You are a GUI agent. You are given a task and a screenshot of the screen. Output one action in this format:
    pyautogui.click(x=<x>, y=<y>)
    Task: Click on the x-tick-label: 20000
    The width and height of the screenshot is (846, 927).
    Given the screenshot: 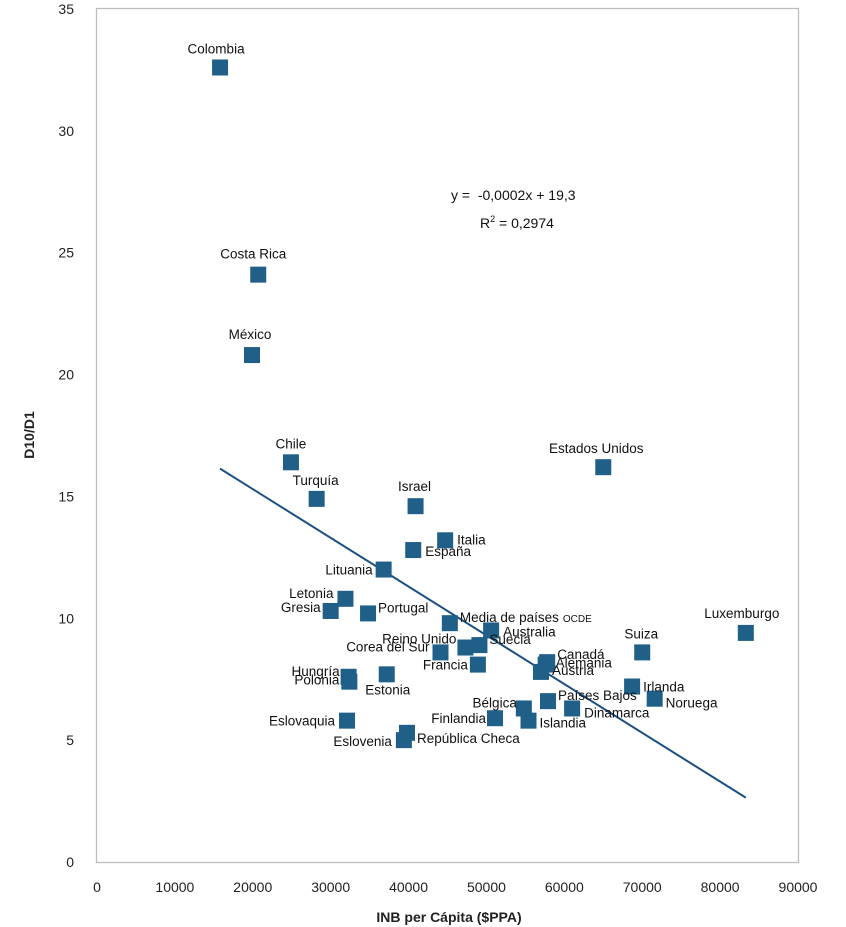 What is the action you would take?
    pyautogui.click(x=252, y=887)
    